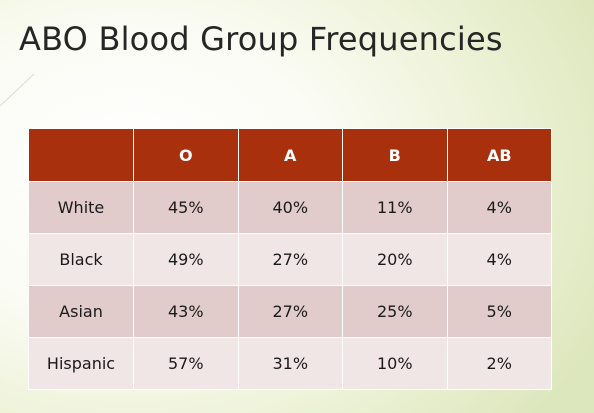  Describe the element at coordinates (81, 363) in the screenshot. I see `row-label: Hispanic` at that location.